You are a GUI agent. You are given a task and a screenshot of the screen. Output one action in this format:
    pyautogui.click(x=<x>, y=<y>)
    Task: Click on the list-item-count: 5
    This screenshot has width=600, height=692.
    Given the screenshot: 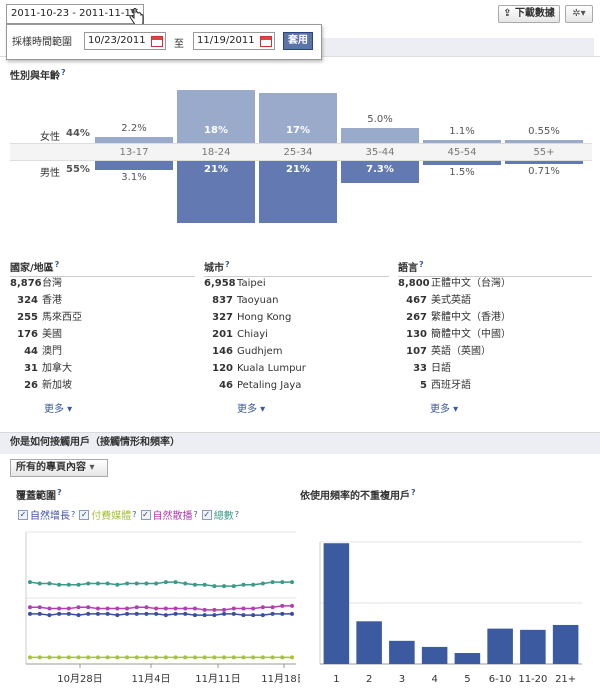 What is the action you would take?
    pyautogui.click(x=423, y=385)
    